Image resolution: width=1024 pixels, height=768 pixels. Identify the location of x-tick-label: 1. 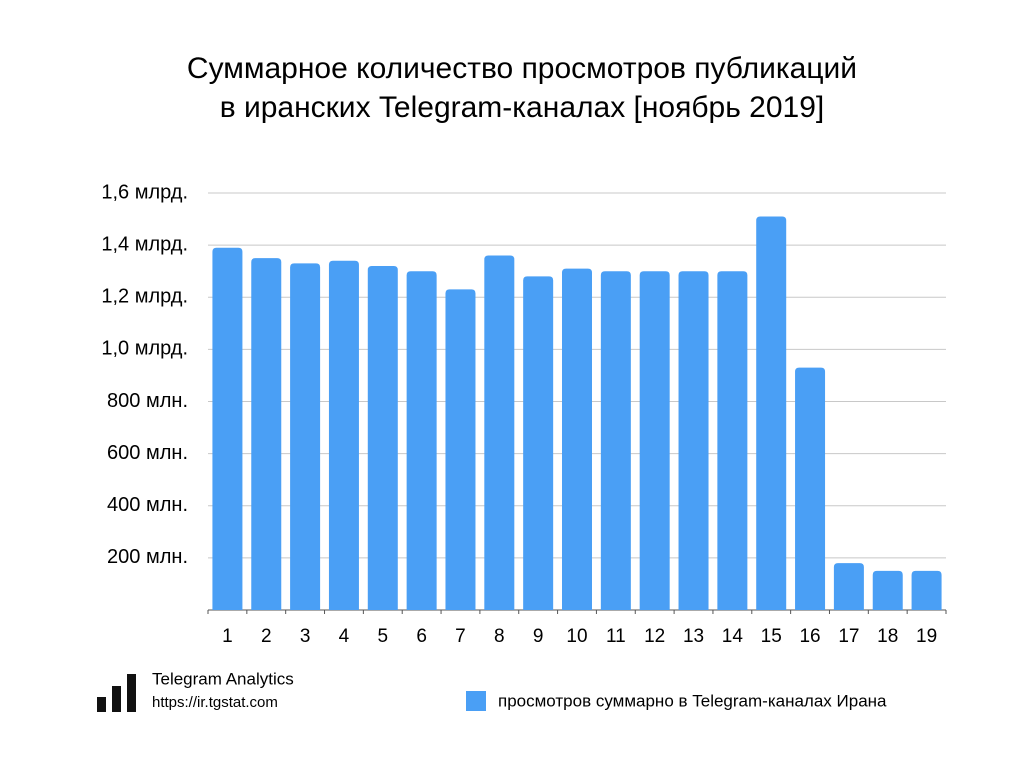
(227, 636).